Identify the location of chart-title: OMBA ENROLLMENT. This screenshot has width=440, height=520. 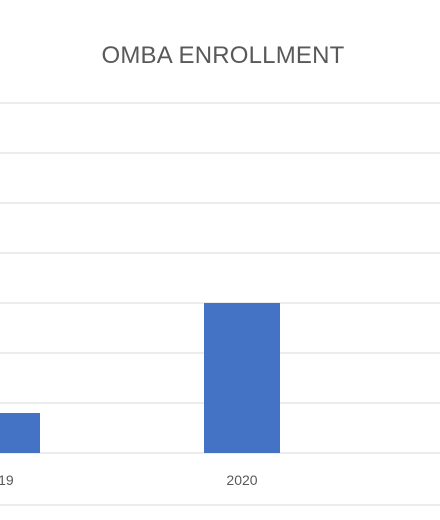
(223, 55).